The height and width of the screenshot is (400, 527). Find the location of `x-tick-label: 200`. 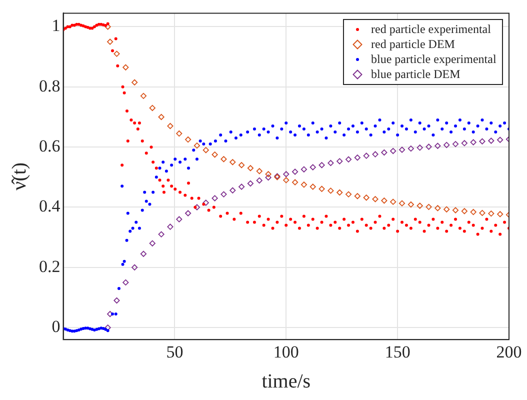

x-tick-label: 200 is located at coordinates (509, 352).